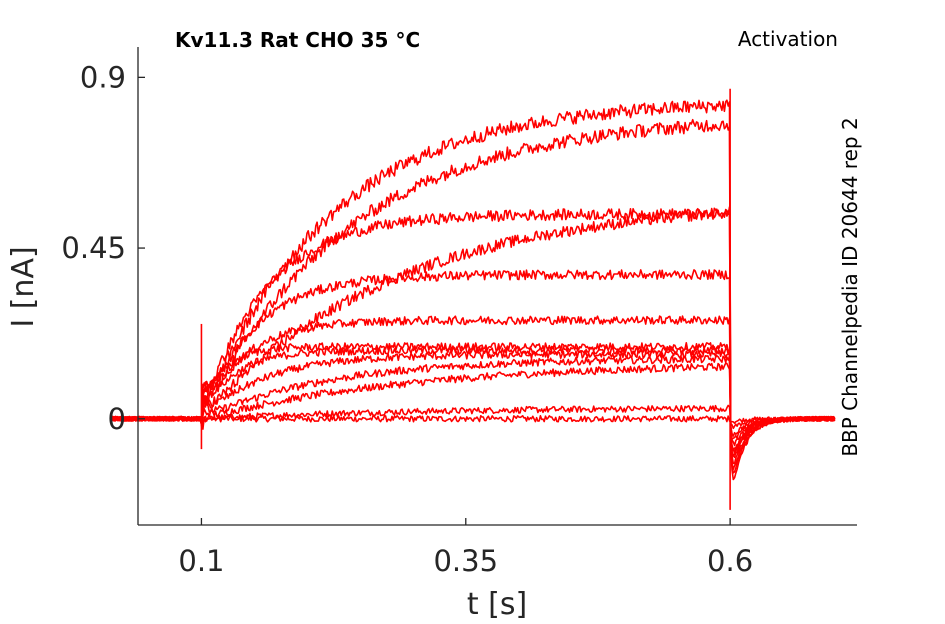  Describe the element at coordinates (297, 40) in the screenshot. I see `chart-title: Kv11.3 Rat CHO 35 °C` at that location.